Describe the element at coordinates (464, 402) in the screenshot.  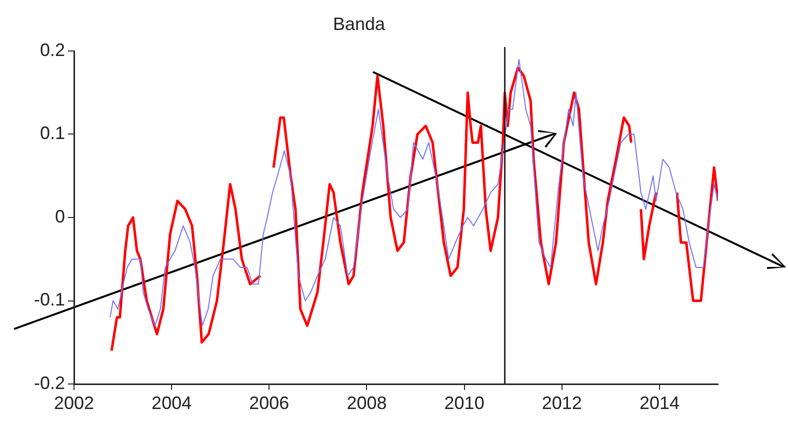
I see `x-tick-label: 2010` at that location.